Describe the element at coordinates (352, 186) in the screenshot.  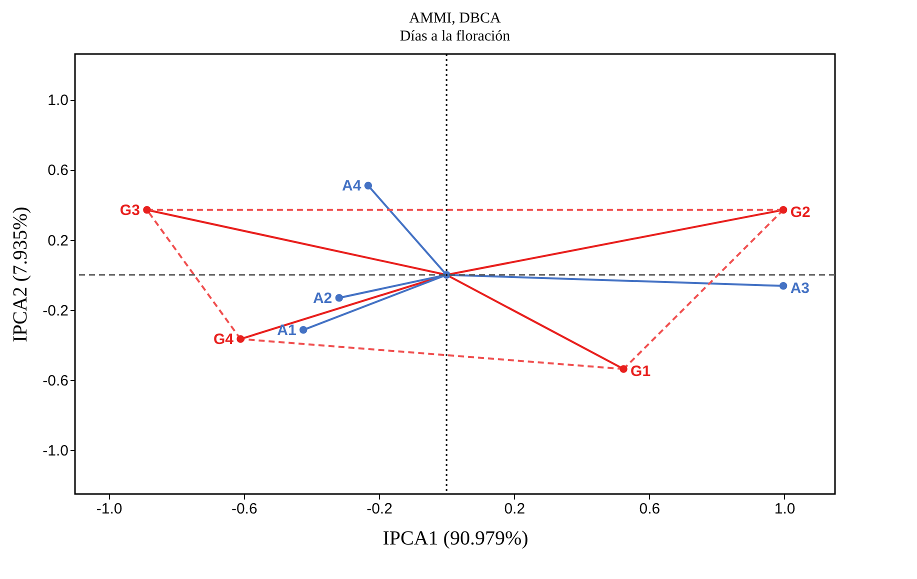
I see `annotation: A4` at that location.